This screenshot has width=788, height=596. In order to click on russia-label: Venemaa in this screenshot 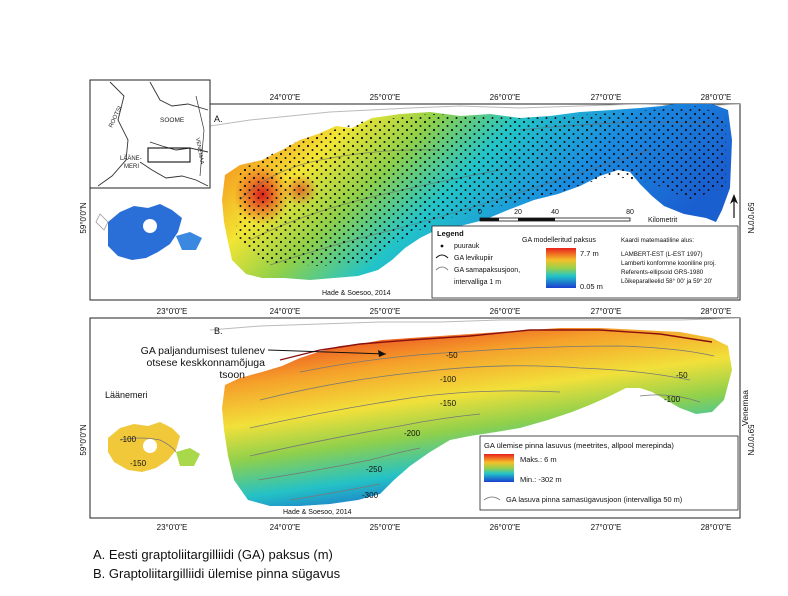, I will do `click(745, 408)`.